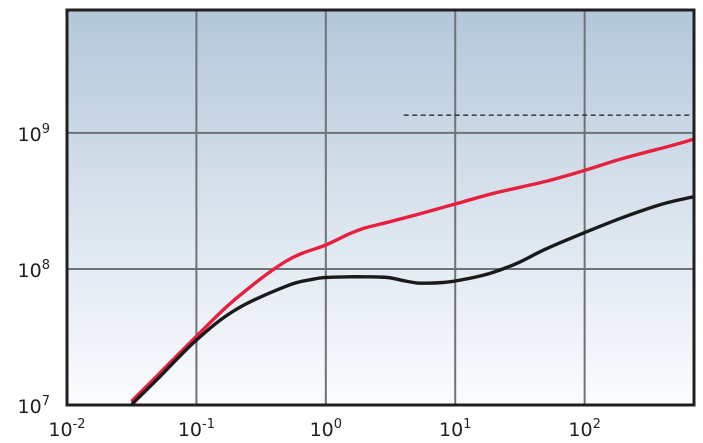 Image resolution: width=703 pixels, height=443 pixels. What do you see at coordinates (455, 429) in the screenshot?
I see `x-tick-label: 10¹` at bounding box center [455, 429].